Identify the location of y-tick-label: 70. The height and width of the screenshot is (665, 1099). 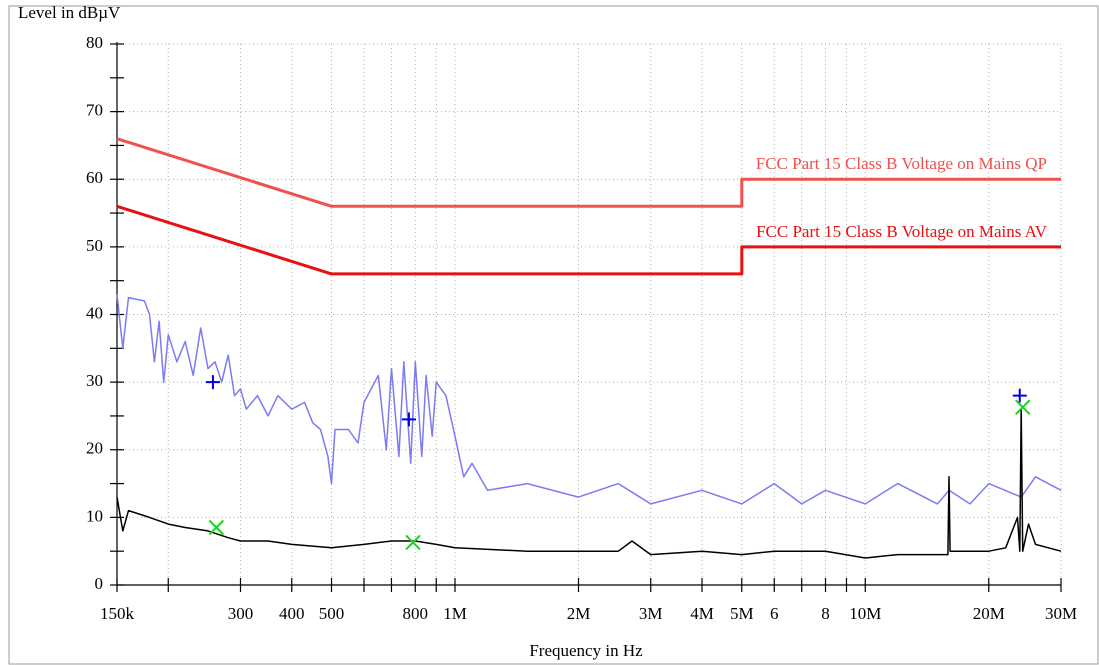
(94, 110).